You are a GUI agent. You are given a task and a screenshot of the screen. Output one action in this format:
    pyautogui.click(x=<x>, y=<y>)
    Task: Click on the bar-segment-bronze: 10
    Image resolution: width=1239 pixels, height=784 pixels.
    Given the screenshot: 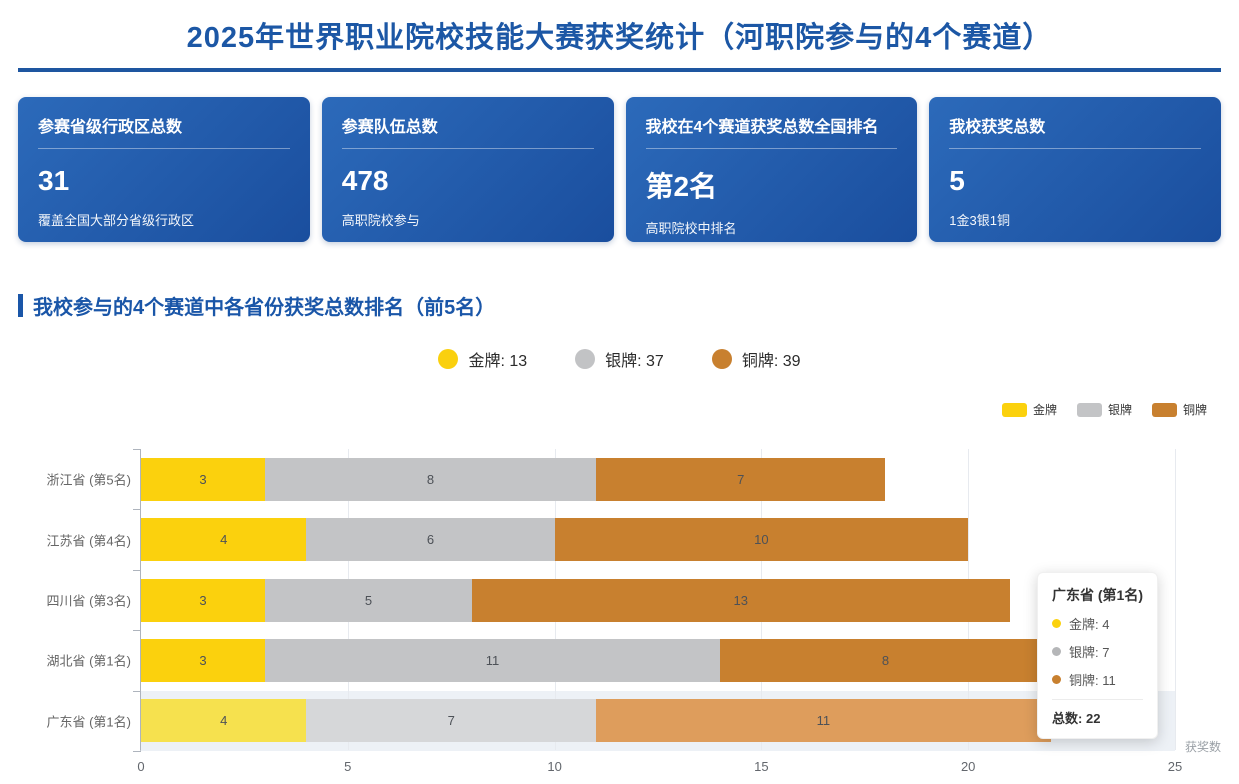 What is the action you would take?
    pyautogui.click(x=761, y=540)
    